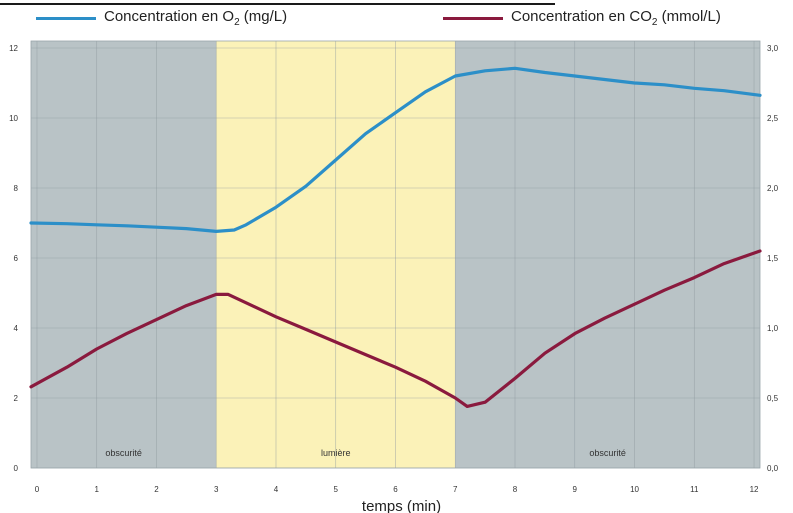 This screenshot has width=793, height=513. Describe the element at coordinates (37, 489) in the screenshot. I see `x-tick-0: 0` at that location.